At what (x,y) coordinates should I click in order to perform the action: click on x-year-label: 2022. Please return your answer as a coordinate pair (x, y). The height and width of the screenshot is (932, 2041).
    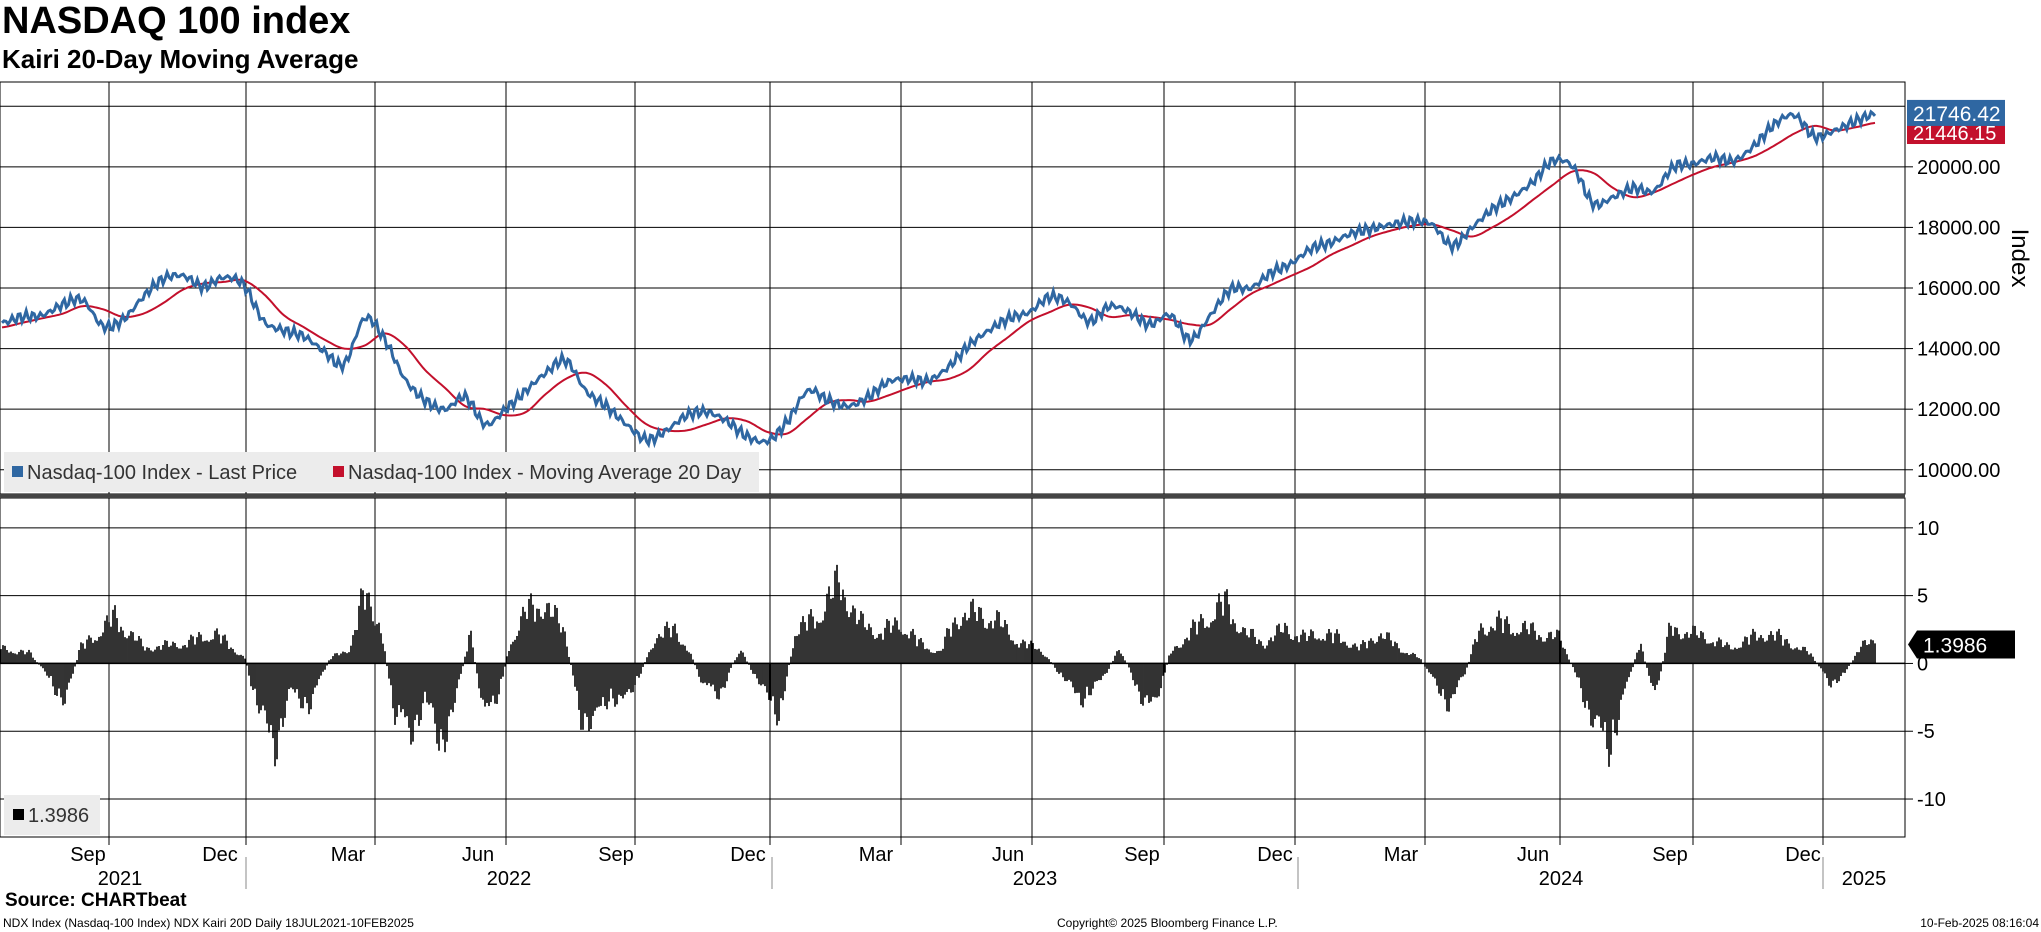
    Looking at the image, I should click on (509, 879).